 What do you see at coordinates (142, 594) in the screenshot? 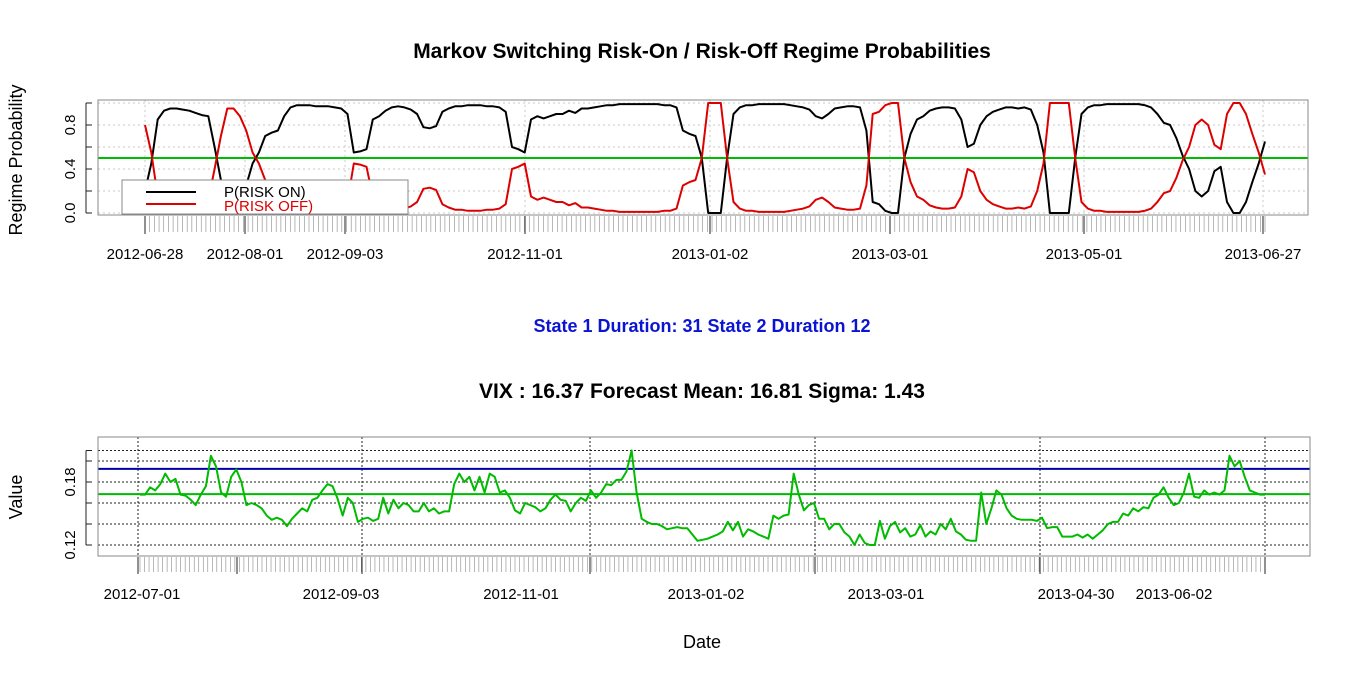
I see `vix-x-tick-label: 2012-07-01` at bounding box center [142, 594].